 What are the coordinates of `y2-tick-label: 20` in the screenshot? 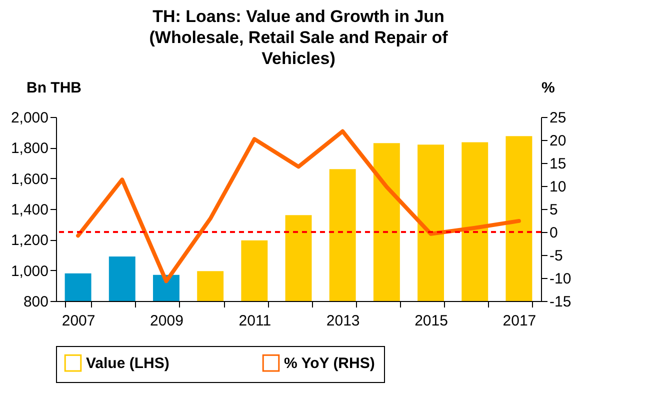 It's located at (558, 141).